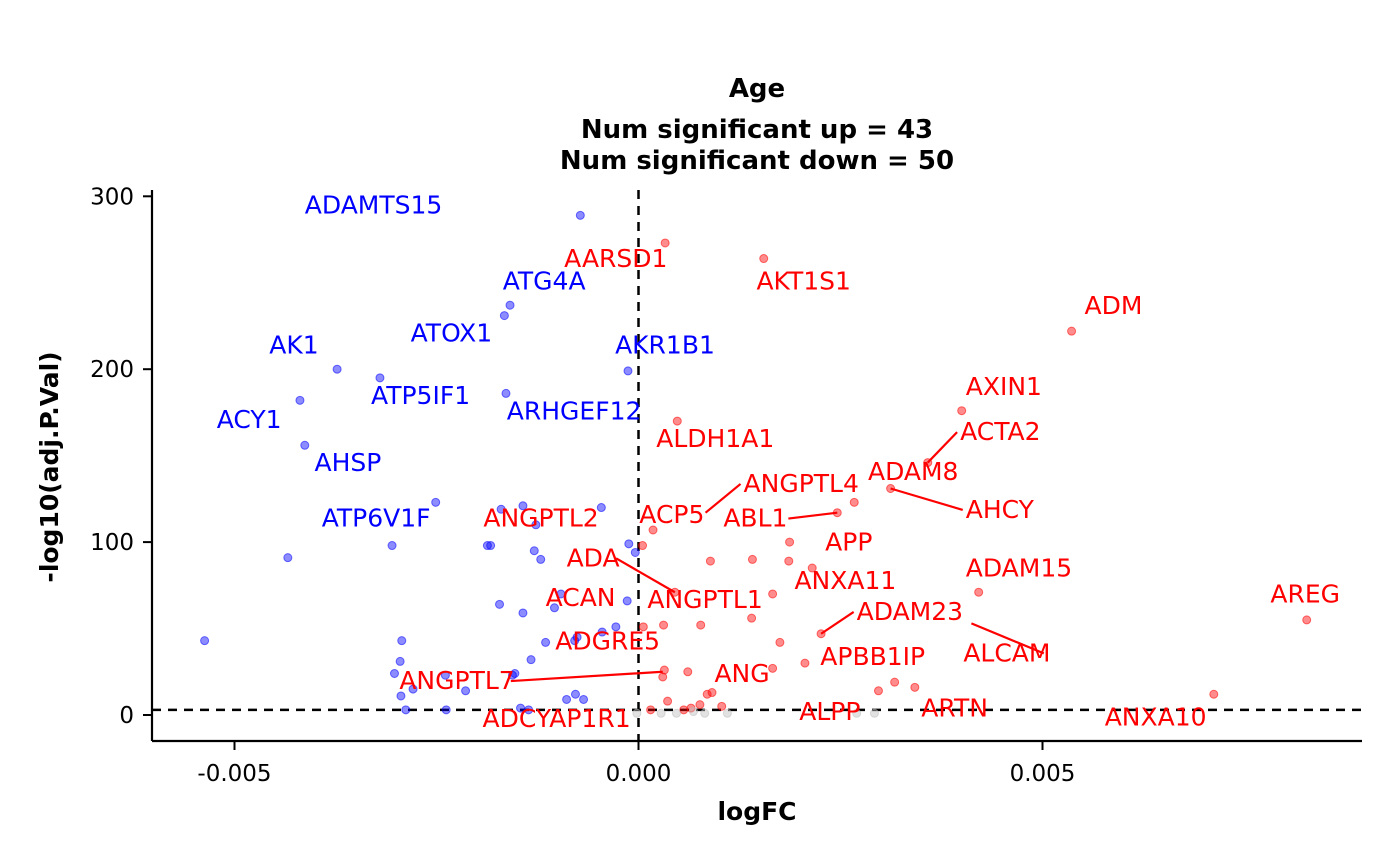  What do you see at coordinates (910, 611) in the screenshot?
I see `gene-label-adam23: ADAM23` at bounding box center [910, 611].